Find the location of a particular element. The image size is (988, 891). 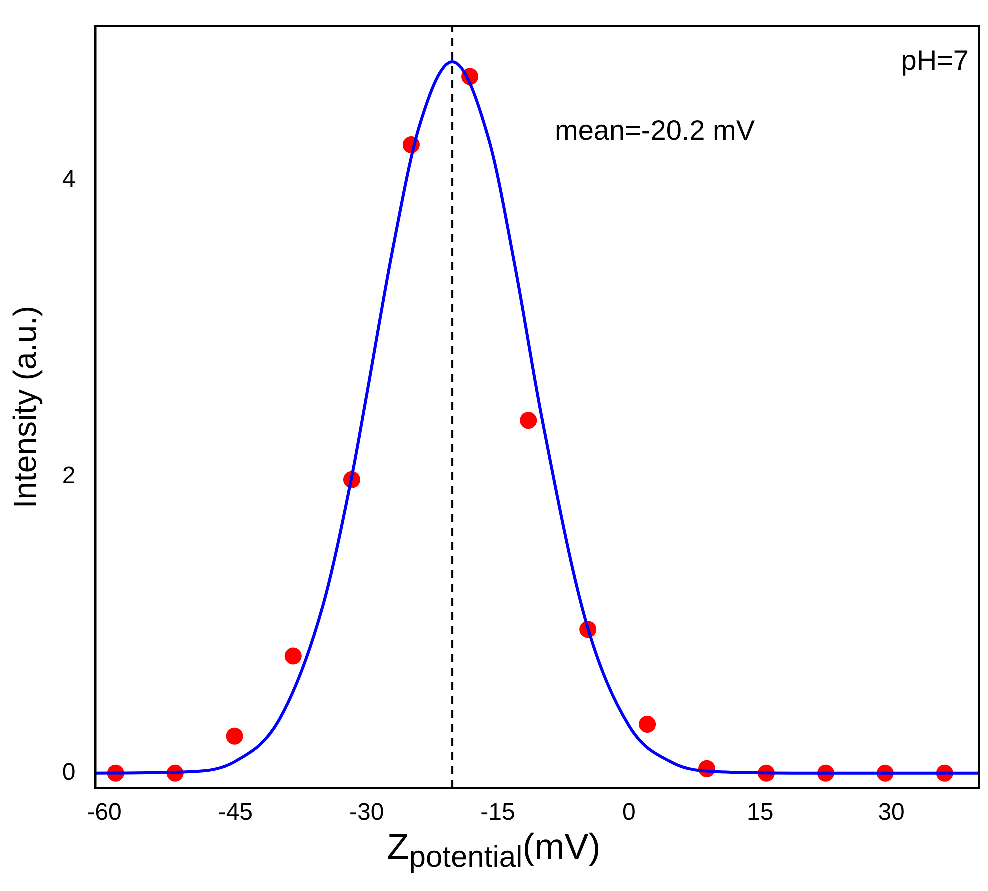

x-tick-label: 15 is located at coordinates (760, 812).